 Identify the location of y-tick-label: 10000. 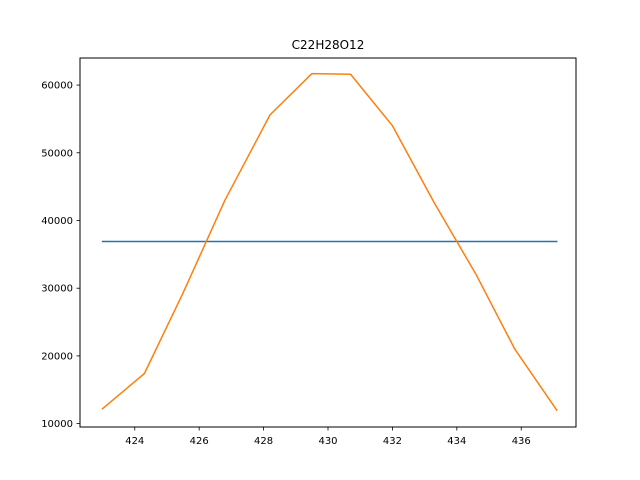
(57, 424).